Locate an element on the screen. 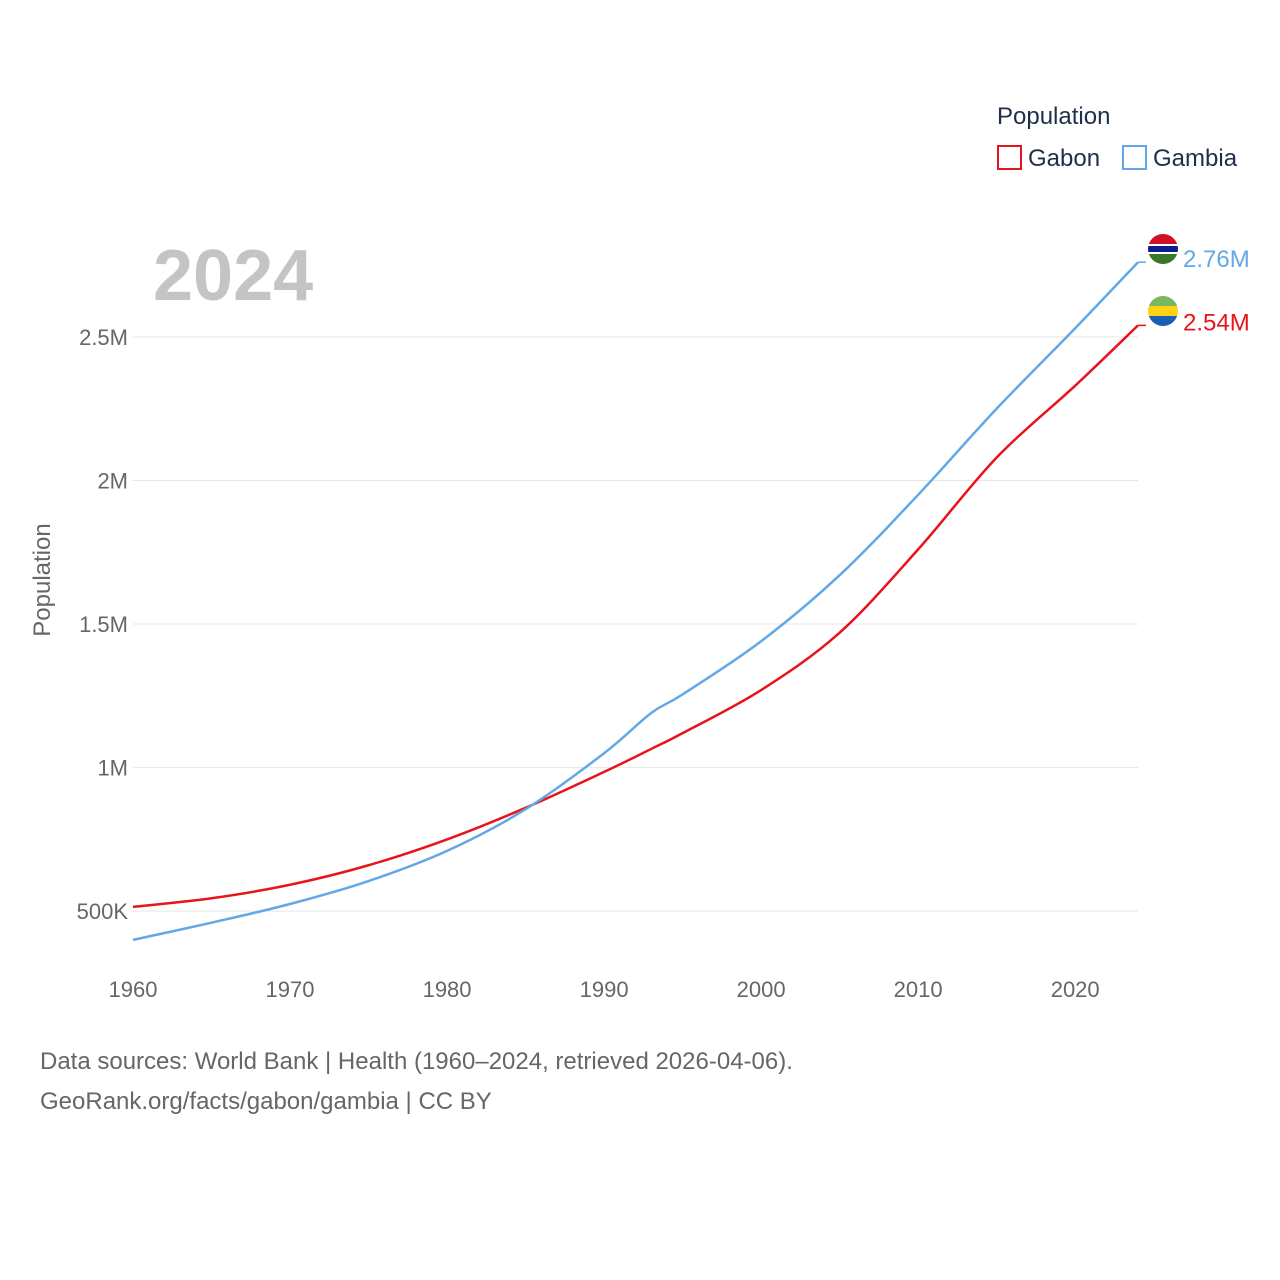 The height and width of the screenshot is (1280, 1280). x-tick-label: 1980 is located at coordinates (447, 989).